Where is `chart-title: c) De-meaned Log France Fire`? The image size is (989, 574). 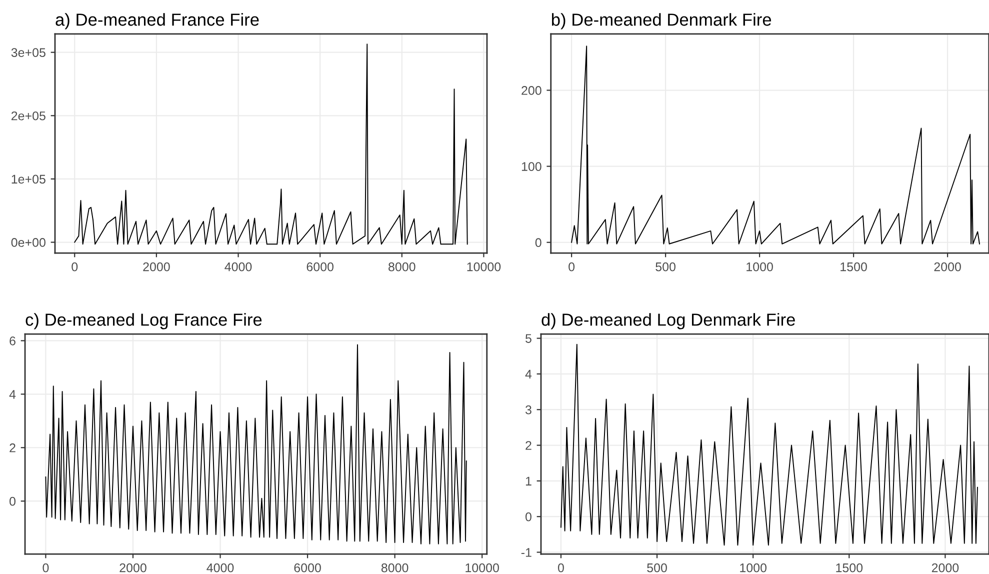
chart-title: c) De-meaned Log France Fire is located at coordinates (144, 321).